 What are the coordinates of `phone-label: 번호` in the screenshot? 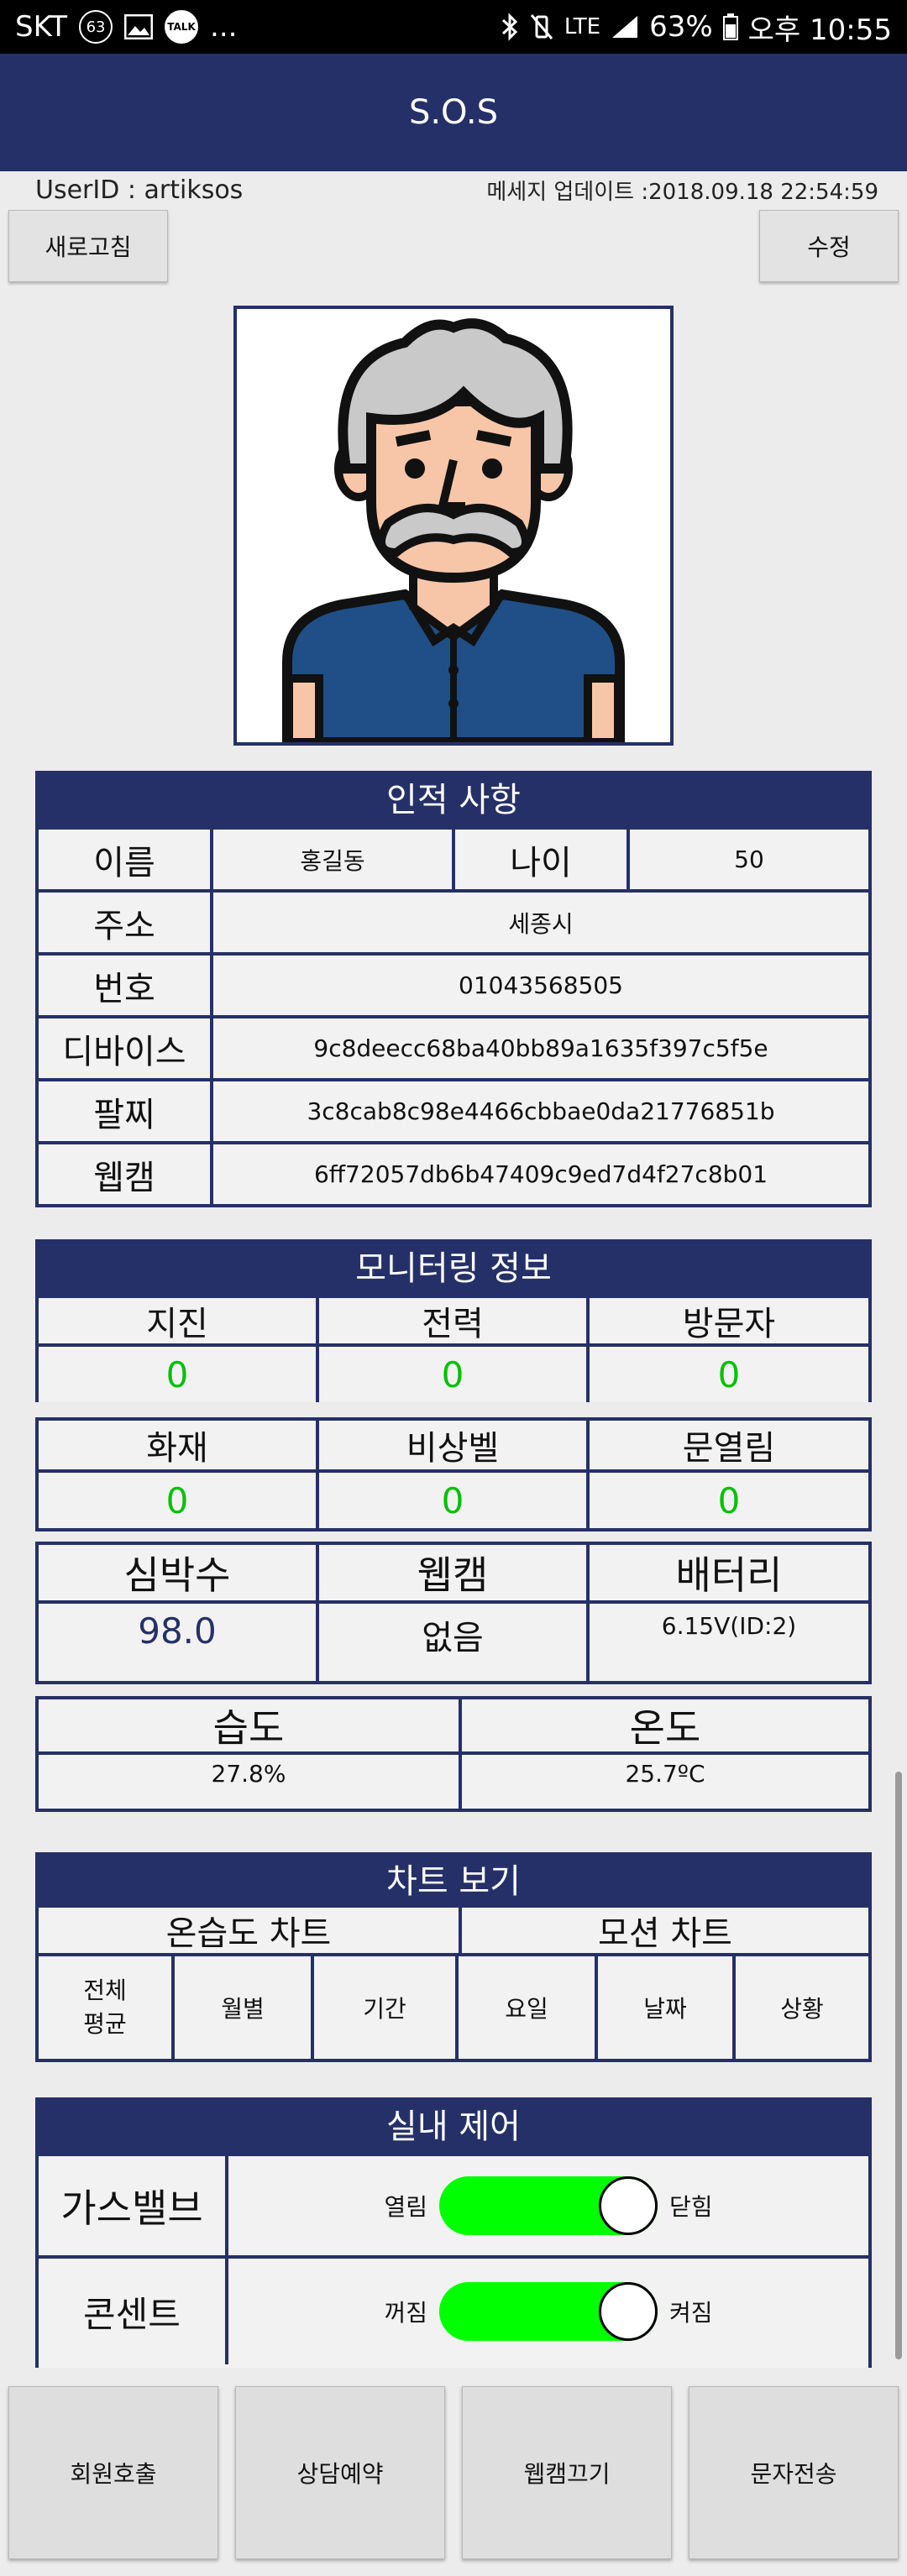 It's located at (125, 985).